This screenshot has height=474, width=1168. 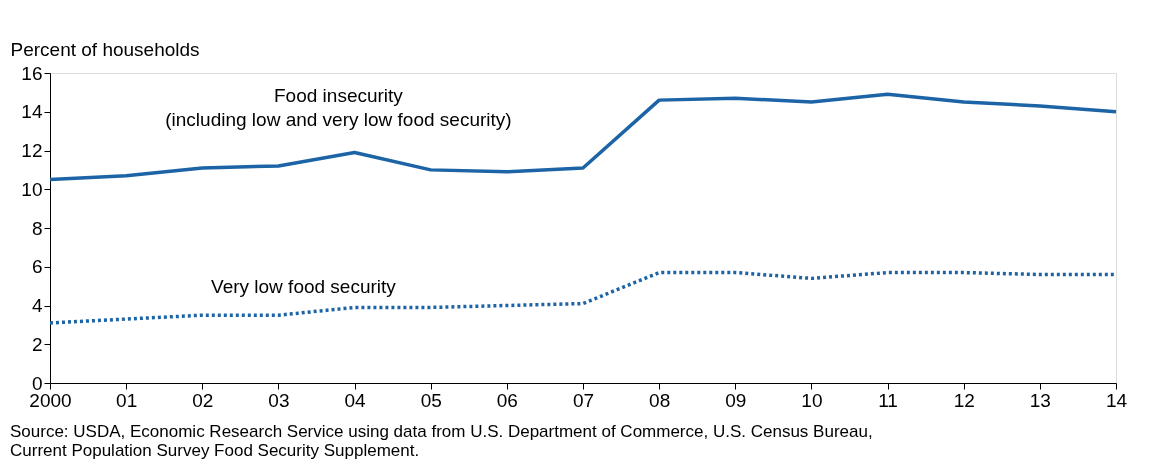 What do you see at coordinates (32, 189) in the screenshot?
I see `y-tick-label: 10` at bounding box center [32, 189].